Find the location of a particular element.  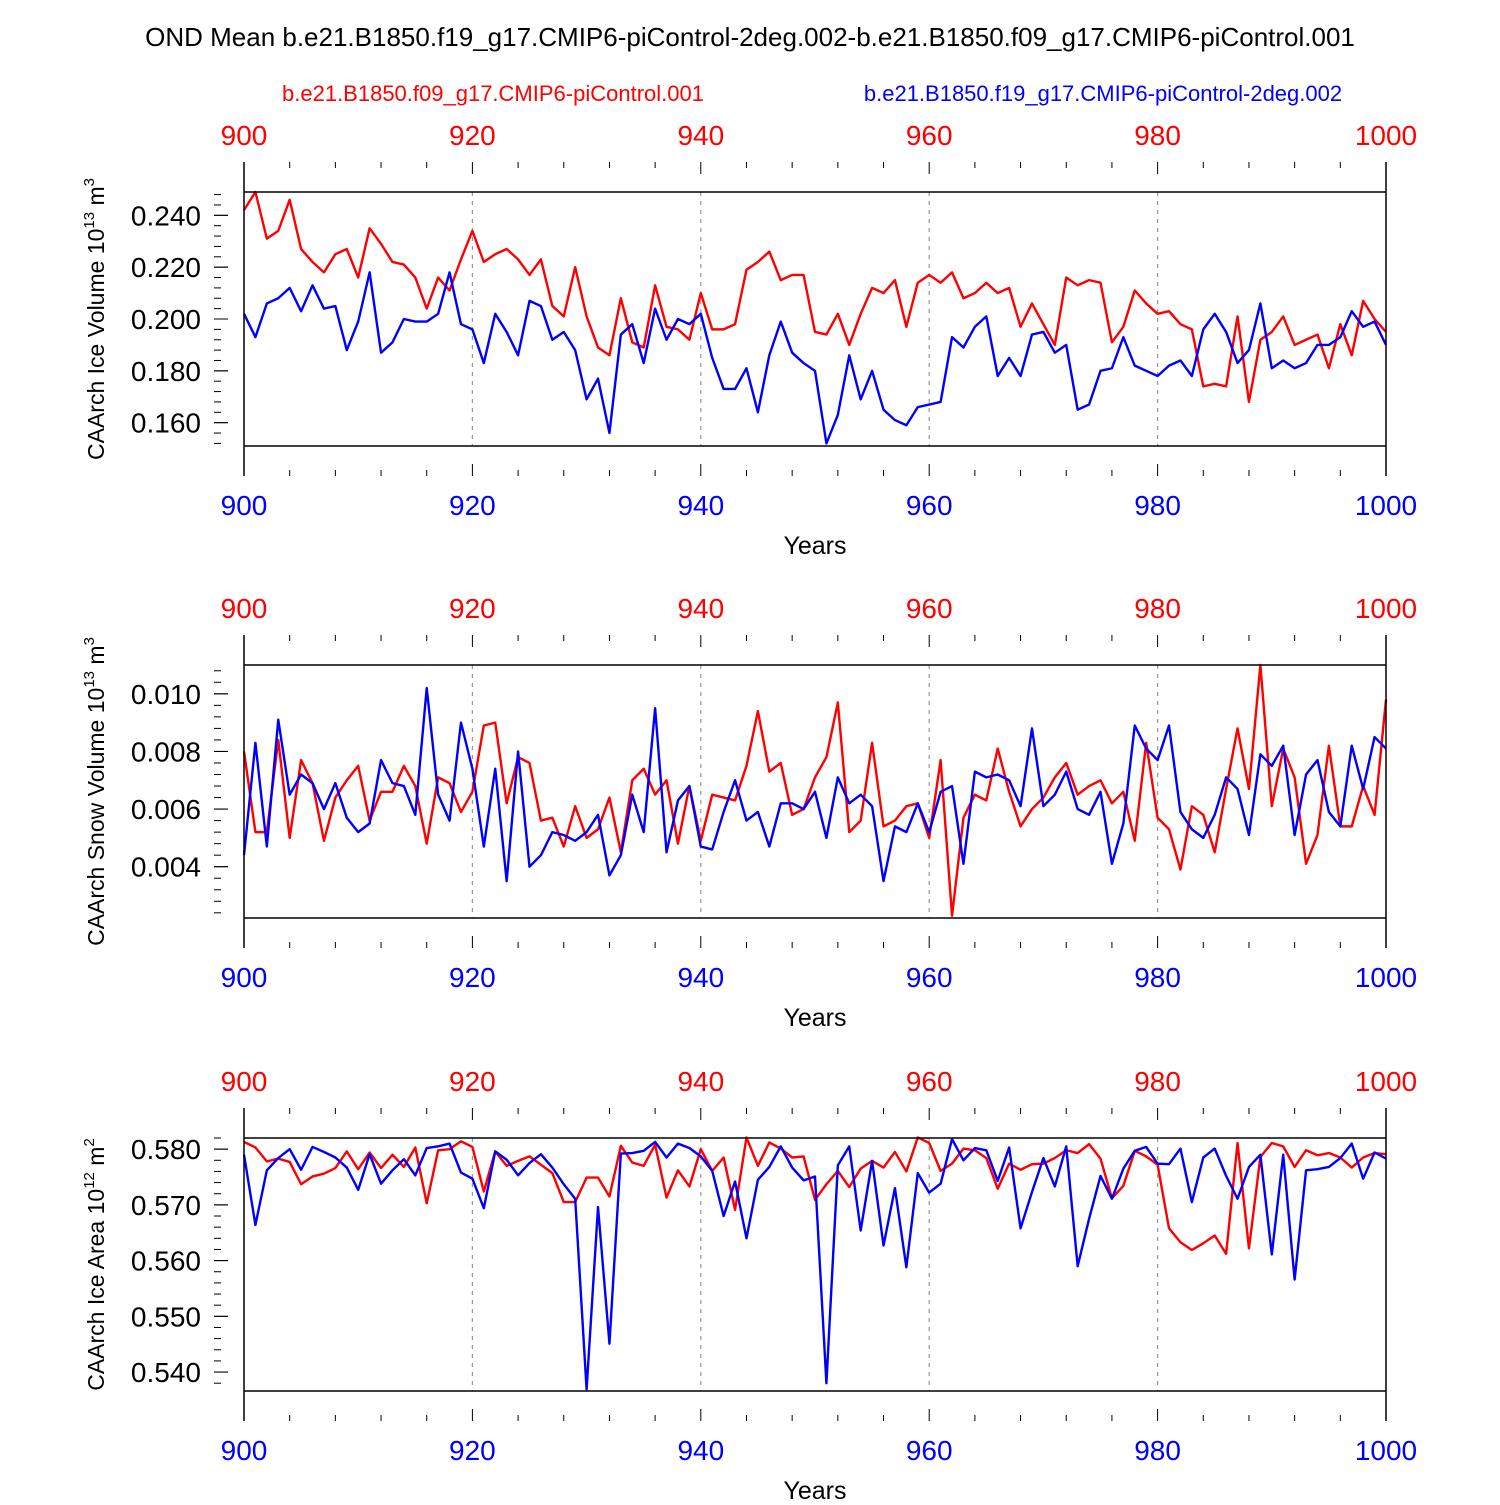

y-tick-label: 0.560 is located at coordinates (166, 1261).